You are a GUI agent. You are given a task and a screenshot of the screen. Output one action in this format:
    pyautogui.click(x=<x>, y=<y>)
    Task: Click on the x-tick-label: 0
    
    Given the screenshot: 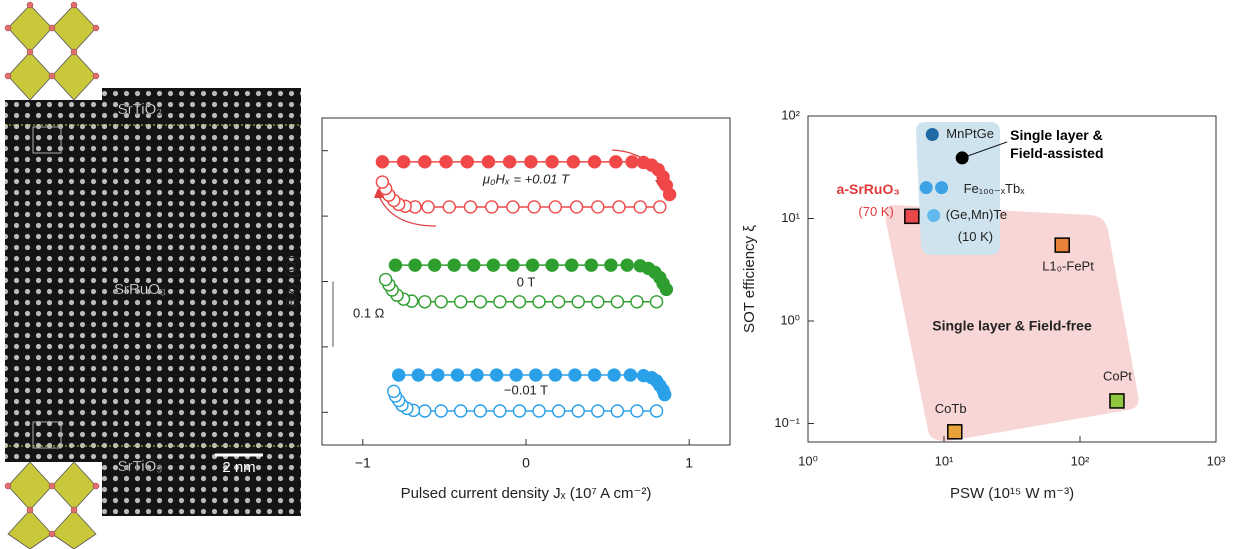 What is the action you would take?
    pyautogui.click(x=526, y=463)
    